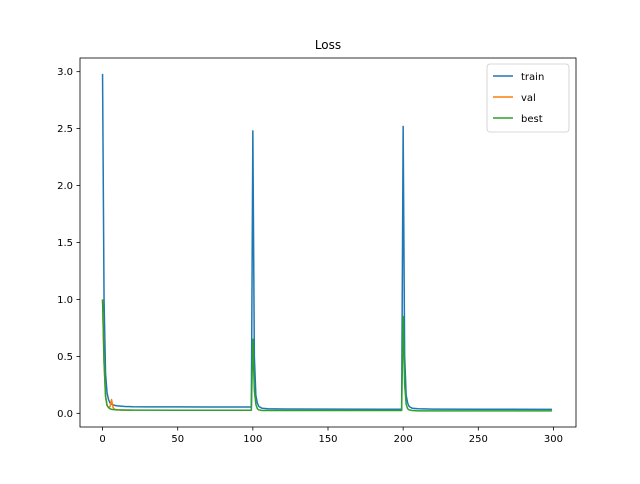  I want to click on y-tick-label: 1.0, so click(65, 300).